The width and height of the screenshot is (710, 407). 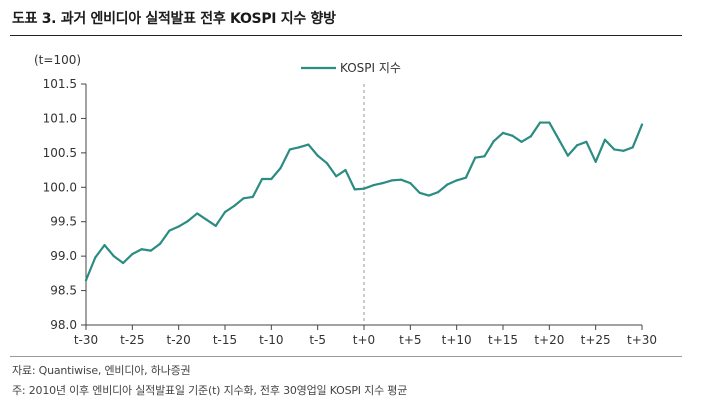 What do you see at coordinates (549, 340) in the screenshot?
I see `x-tick-label: t+20` at bounding box center [549, 340].